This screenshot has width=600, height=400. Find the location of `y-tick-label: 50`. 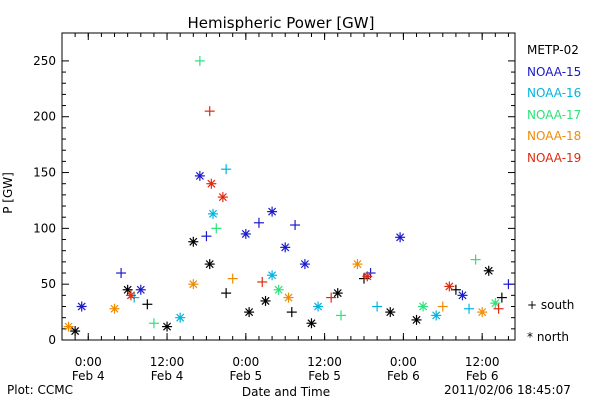

y-tick-label: 50 is located at coordinates (48, 284).